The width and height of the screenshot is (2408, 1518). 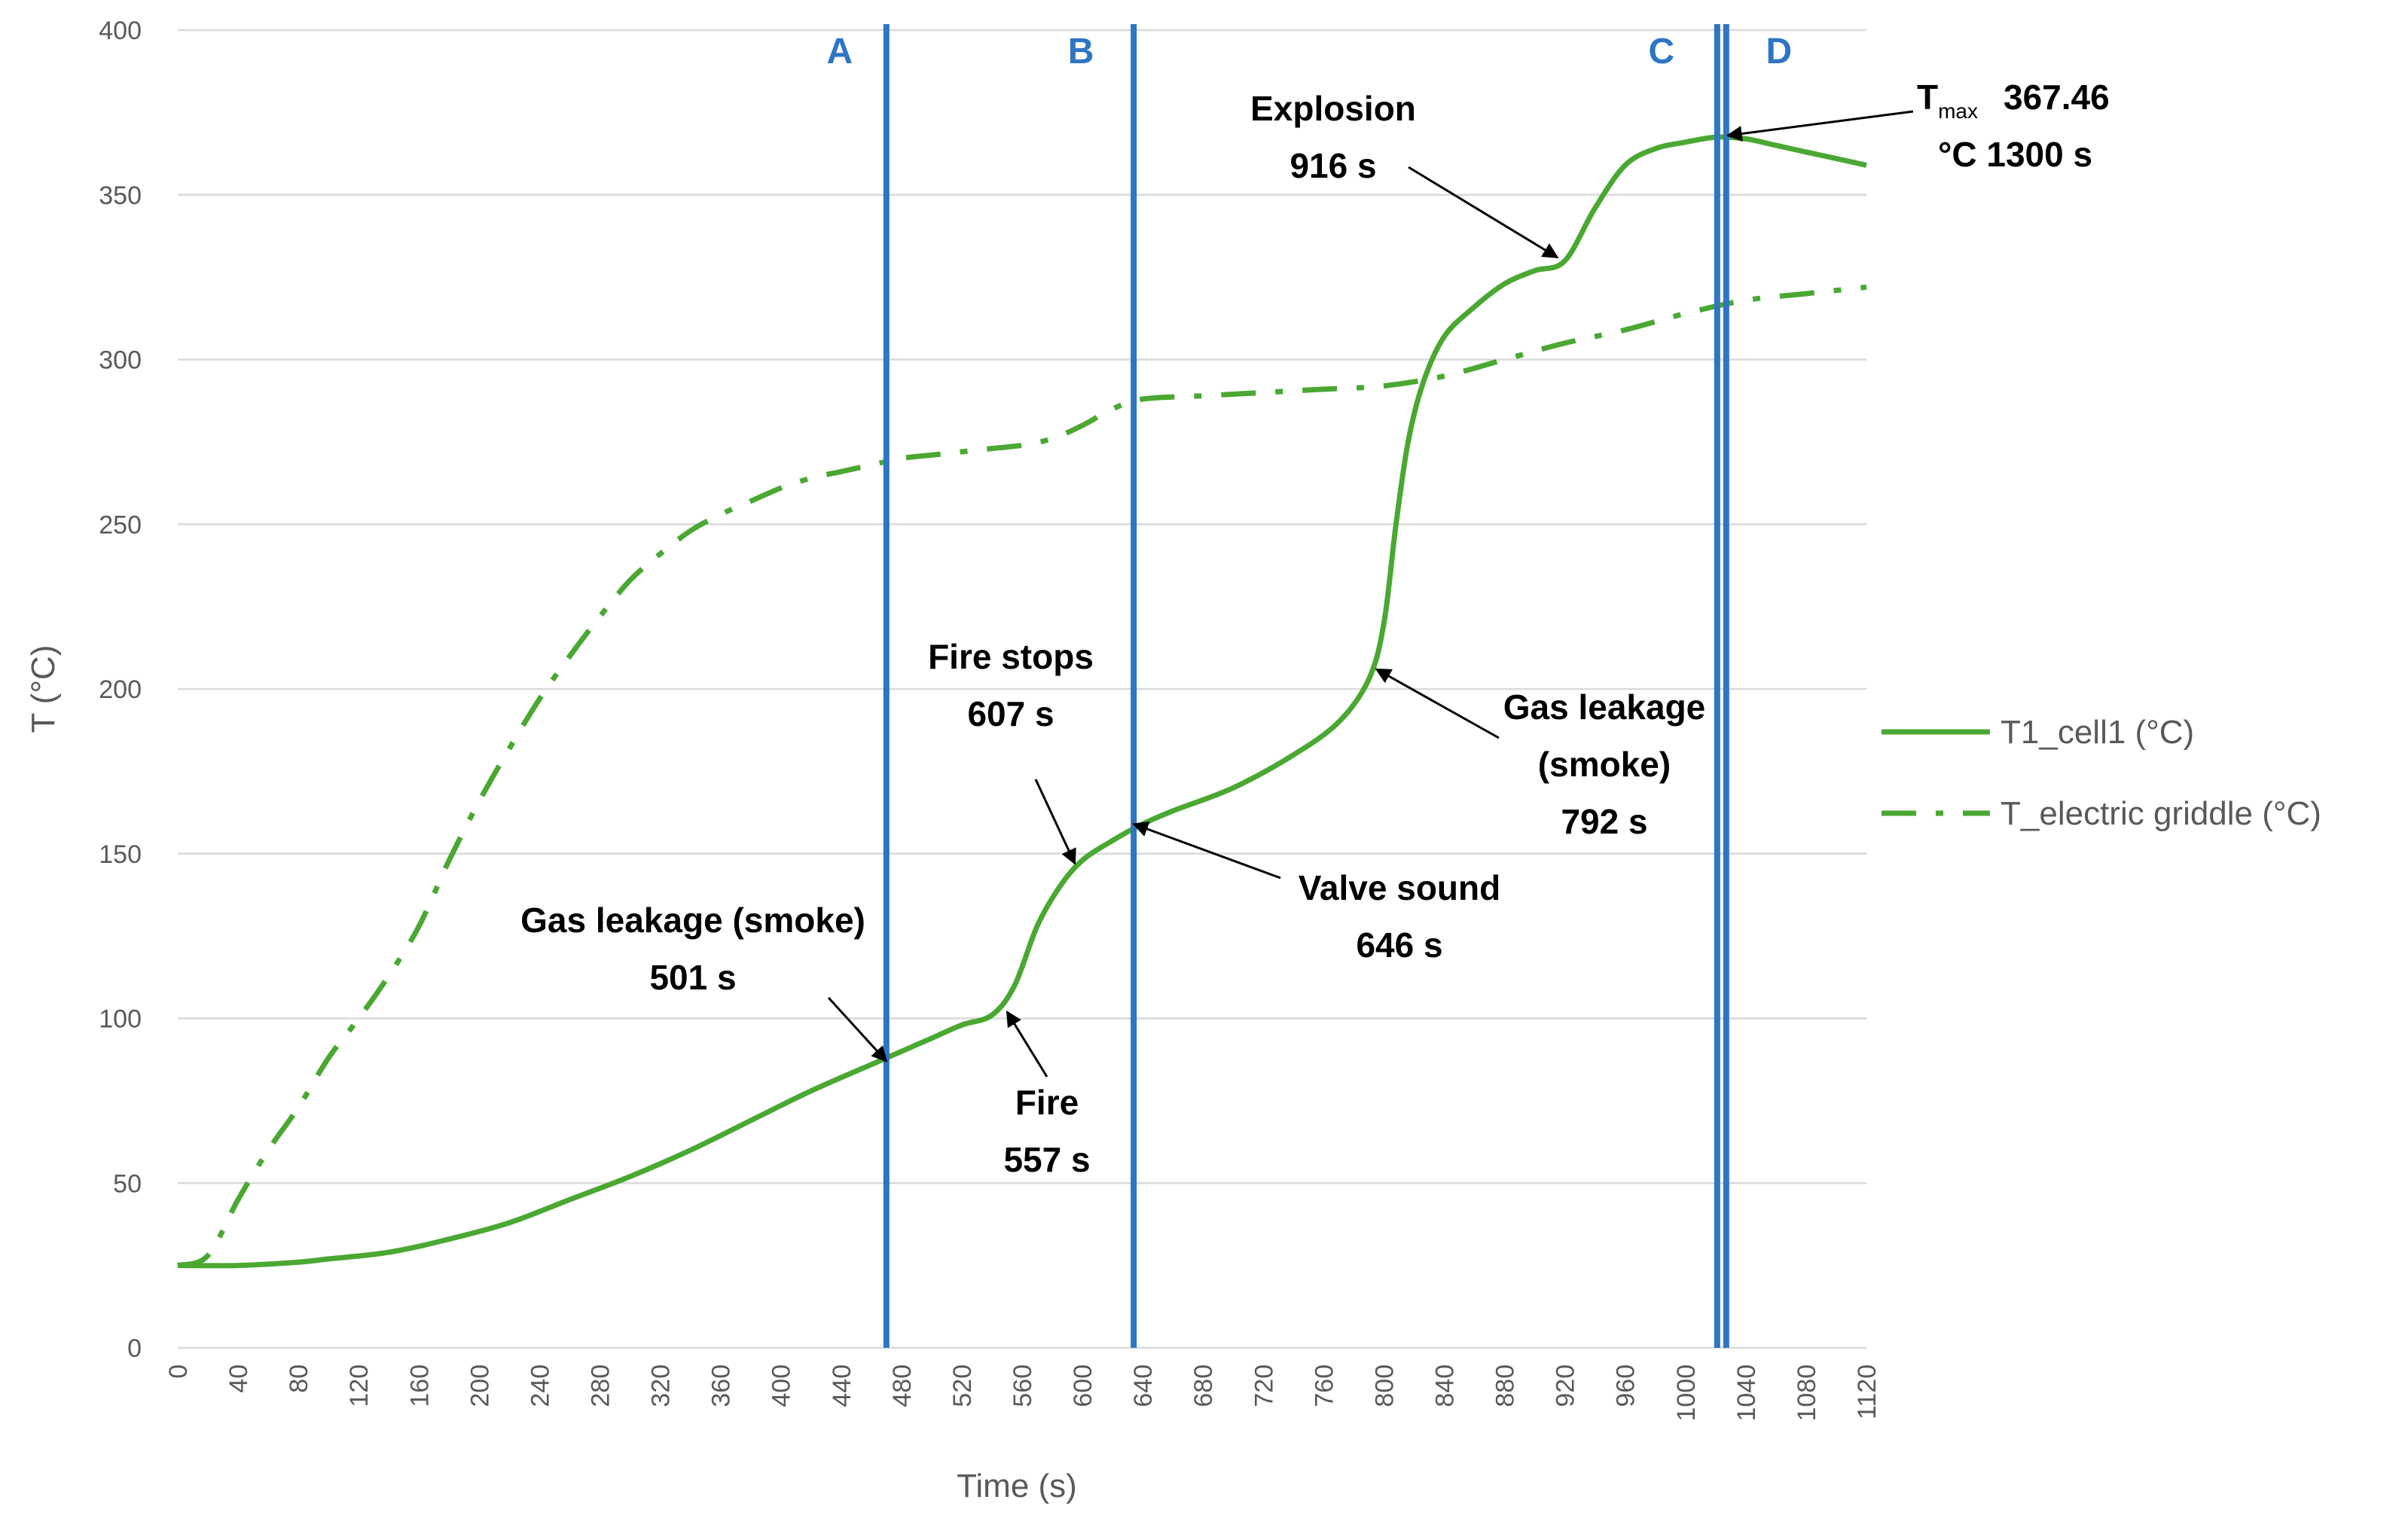 What do you see at coordinates (1820, 126) in the screenshot?
I see `annotation-arrow-tmax` at bounding box center [1820, 126].